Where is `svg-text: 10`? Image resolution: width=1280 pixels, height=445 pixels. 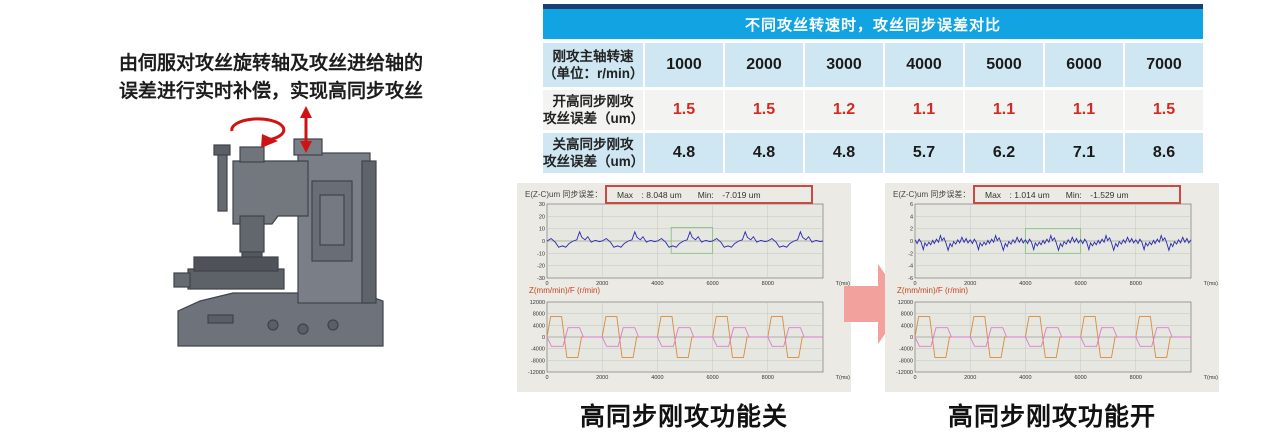 svg-text: 10 is located at coordinates (542, 230).